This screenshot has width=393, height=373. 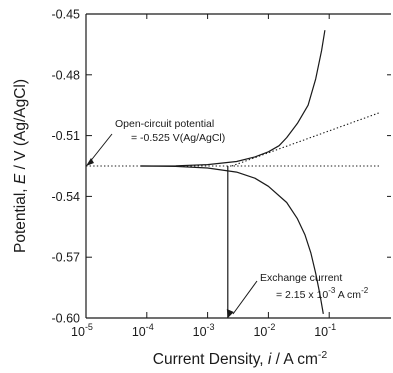 I want to click on y-tick-label: -0.54, so click(x=66, y=197).